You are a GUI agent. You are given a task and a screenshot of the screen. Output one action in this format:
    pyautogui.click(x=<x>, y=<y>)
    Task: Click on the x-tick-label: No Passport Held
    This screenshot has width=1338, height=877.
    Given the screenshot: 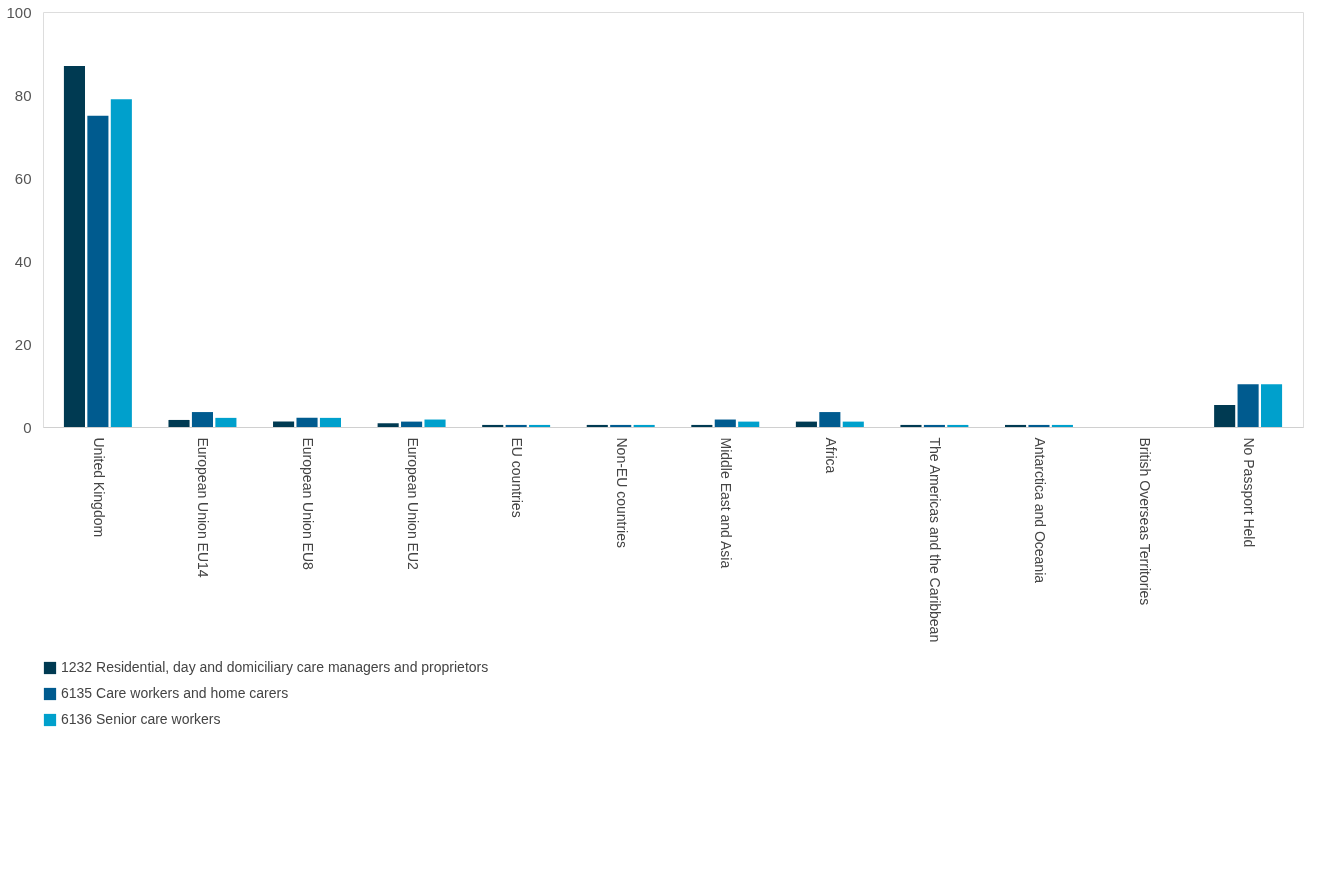 What is the action you would take?
    pyautogui.click(x=1249, y=492)
    